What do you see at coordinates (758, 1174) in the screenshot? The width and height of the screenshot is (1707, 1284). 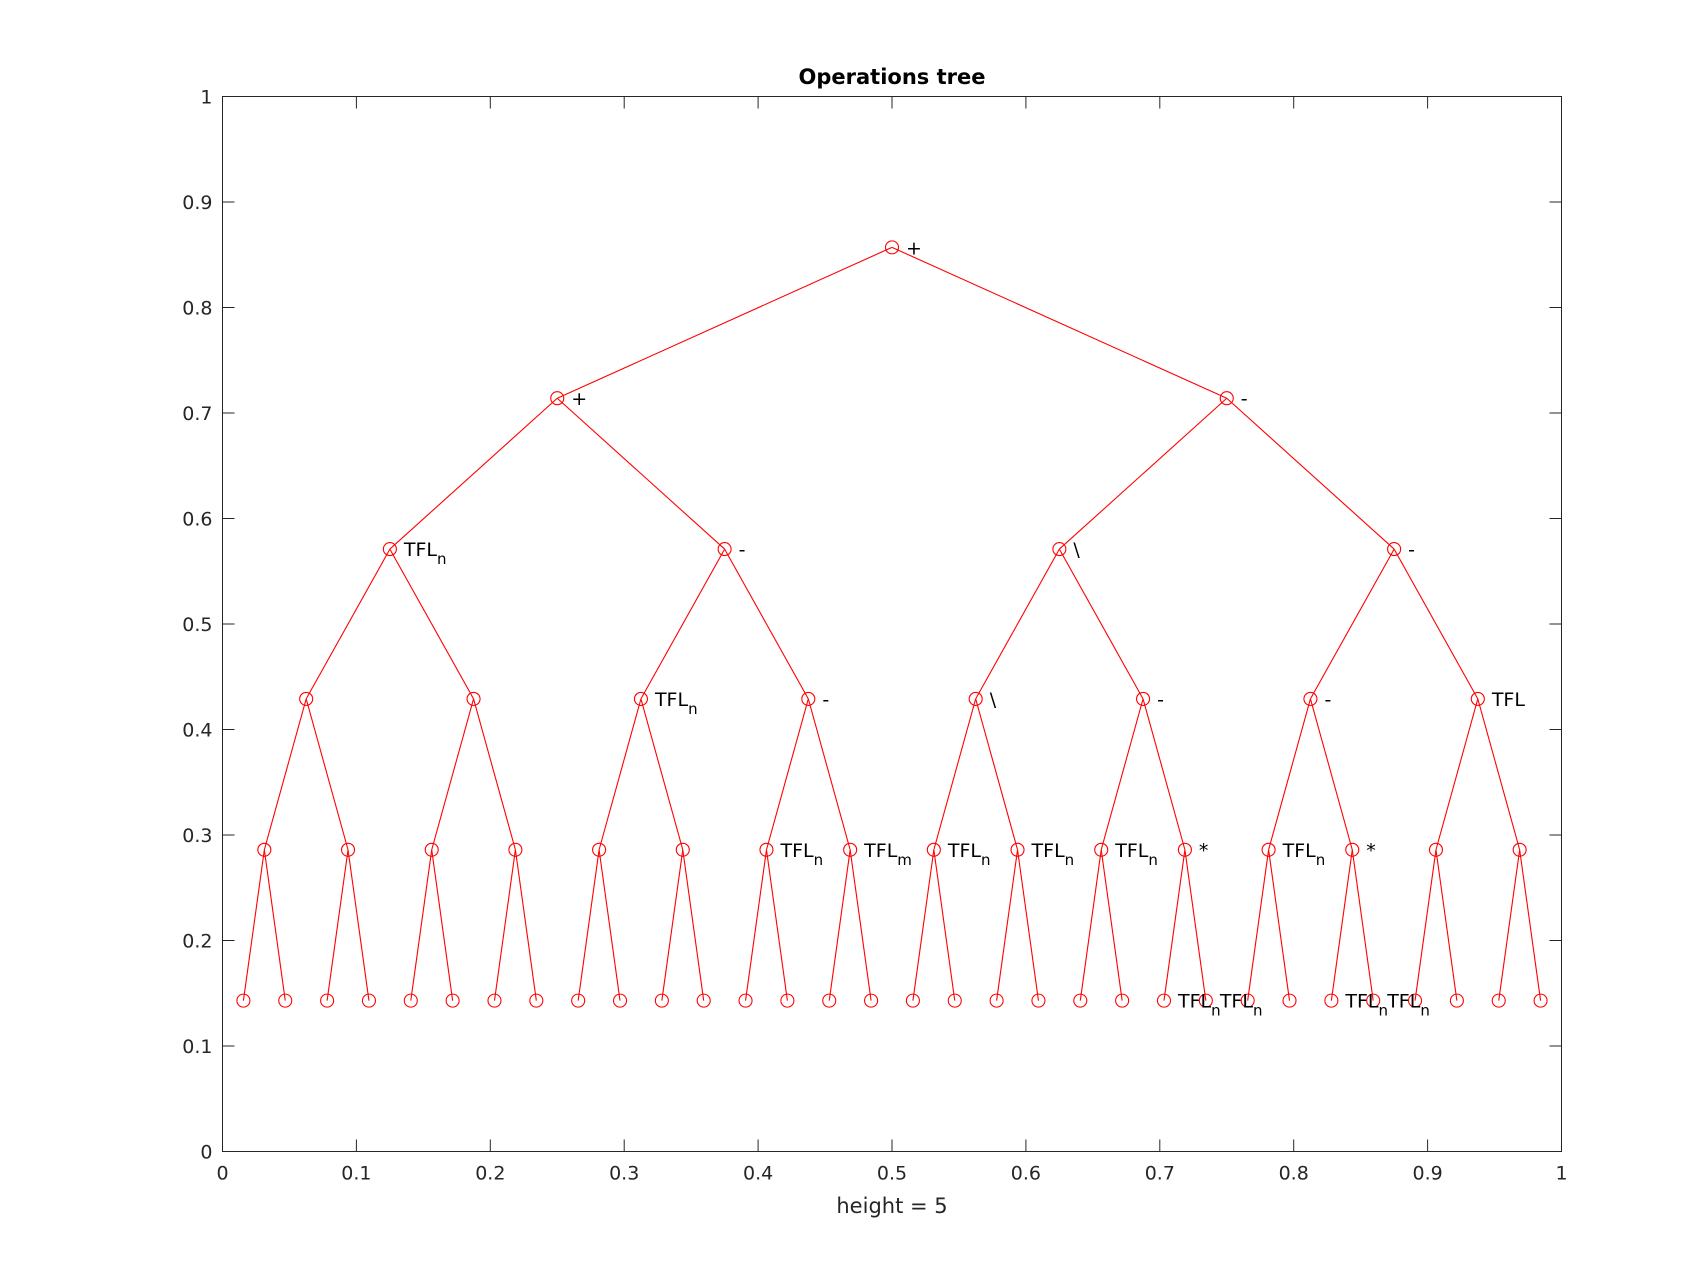 I see `x-tick-label: 0.4` at bounding box center [758, 1174].